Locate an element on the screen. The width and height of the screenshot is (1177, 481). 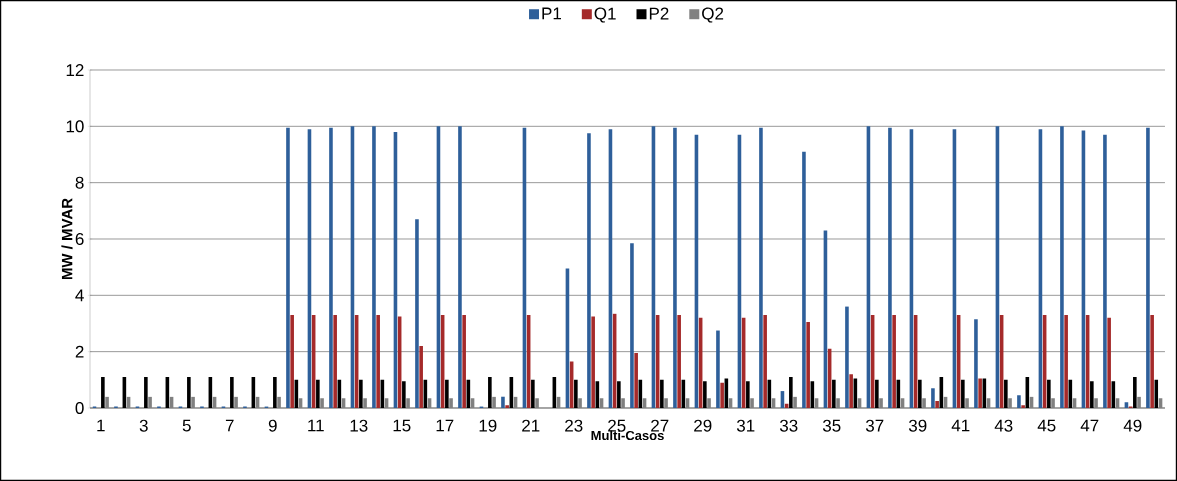
x-tick-label: 3 is located at coordinates (143, 425).